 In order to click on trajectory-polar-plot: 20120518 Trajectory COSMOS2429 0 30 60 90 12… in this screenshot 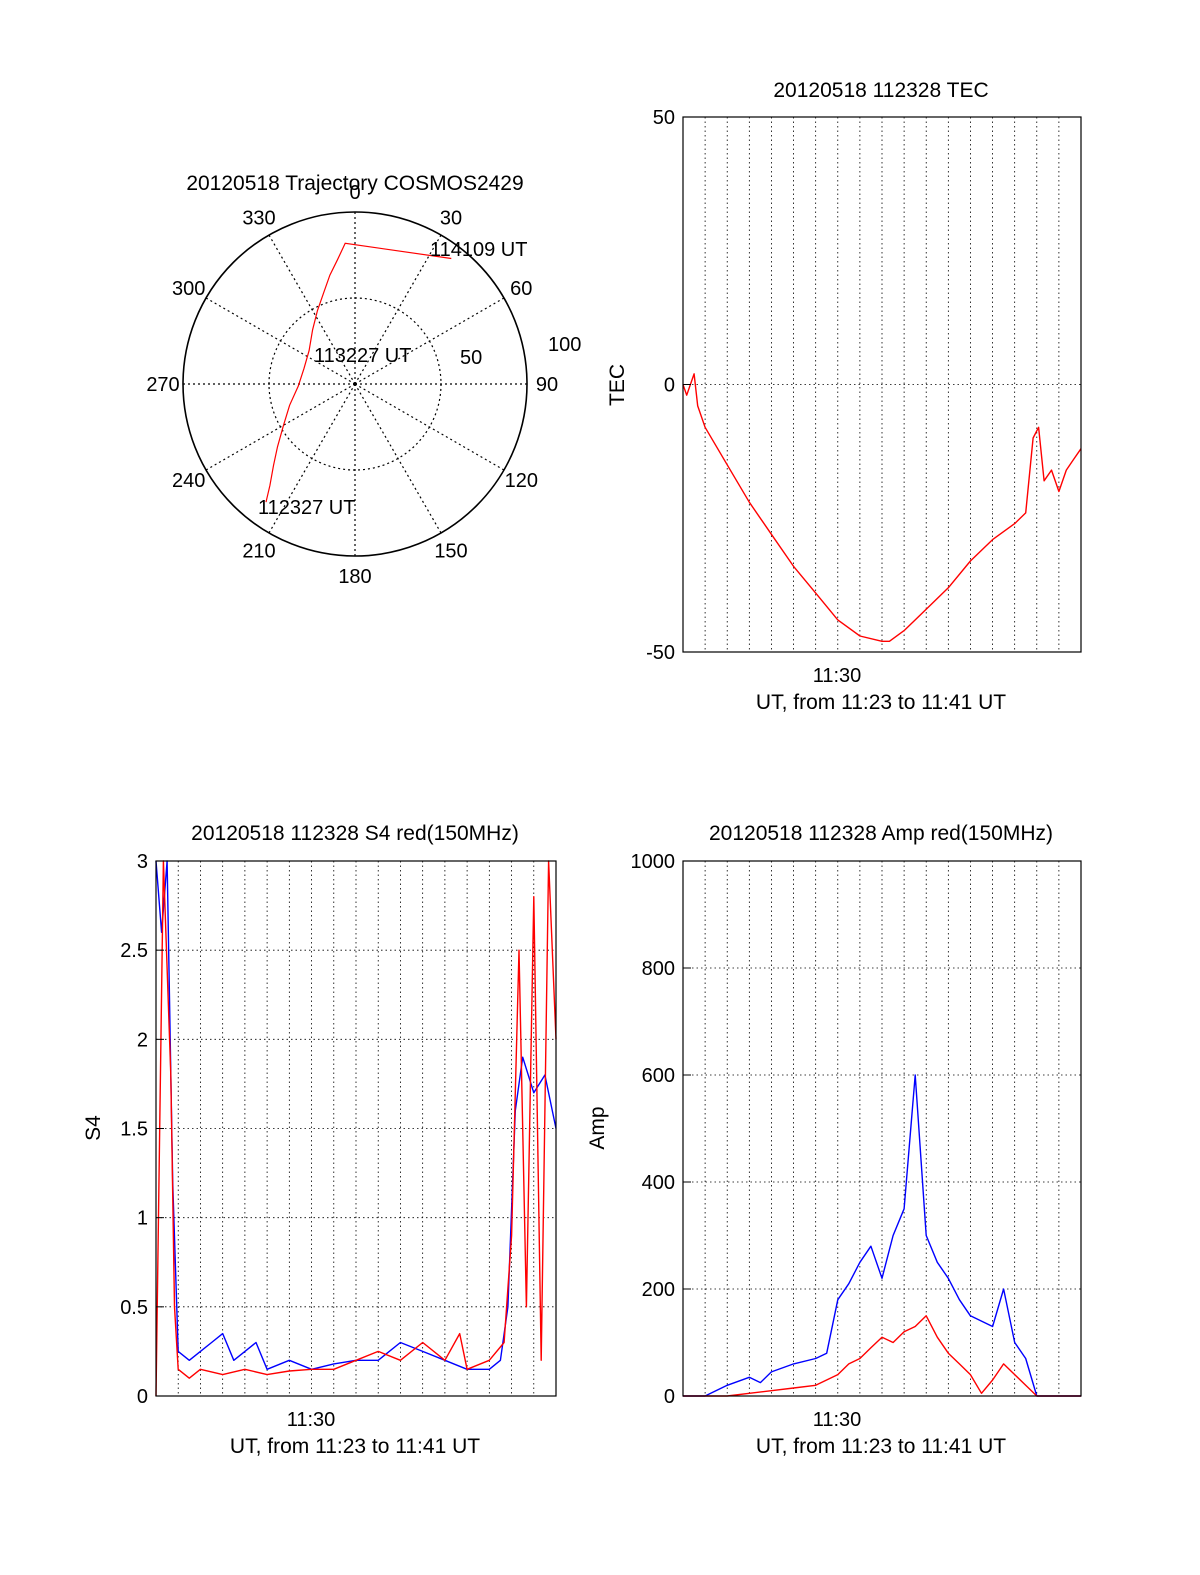, I will do `click(363, 380)`.